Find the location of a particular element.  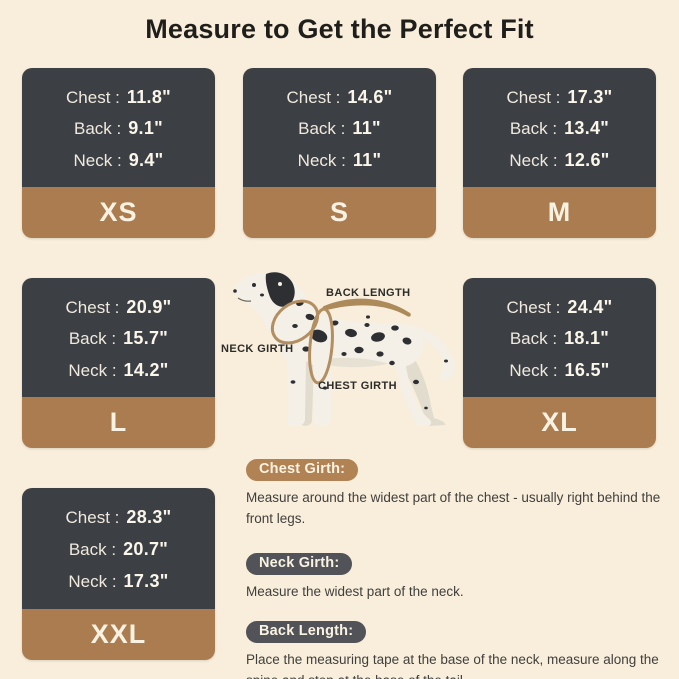

chest-girth-tape is located at coordinates (321, 346).